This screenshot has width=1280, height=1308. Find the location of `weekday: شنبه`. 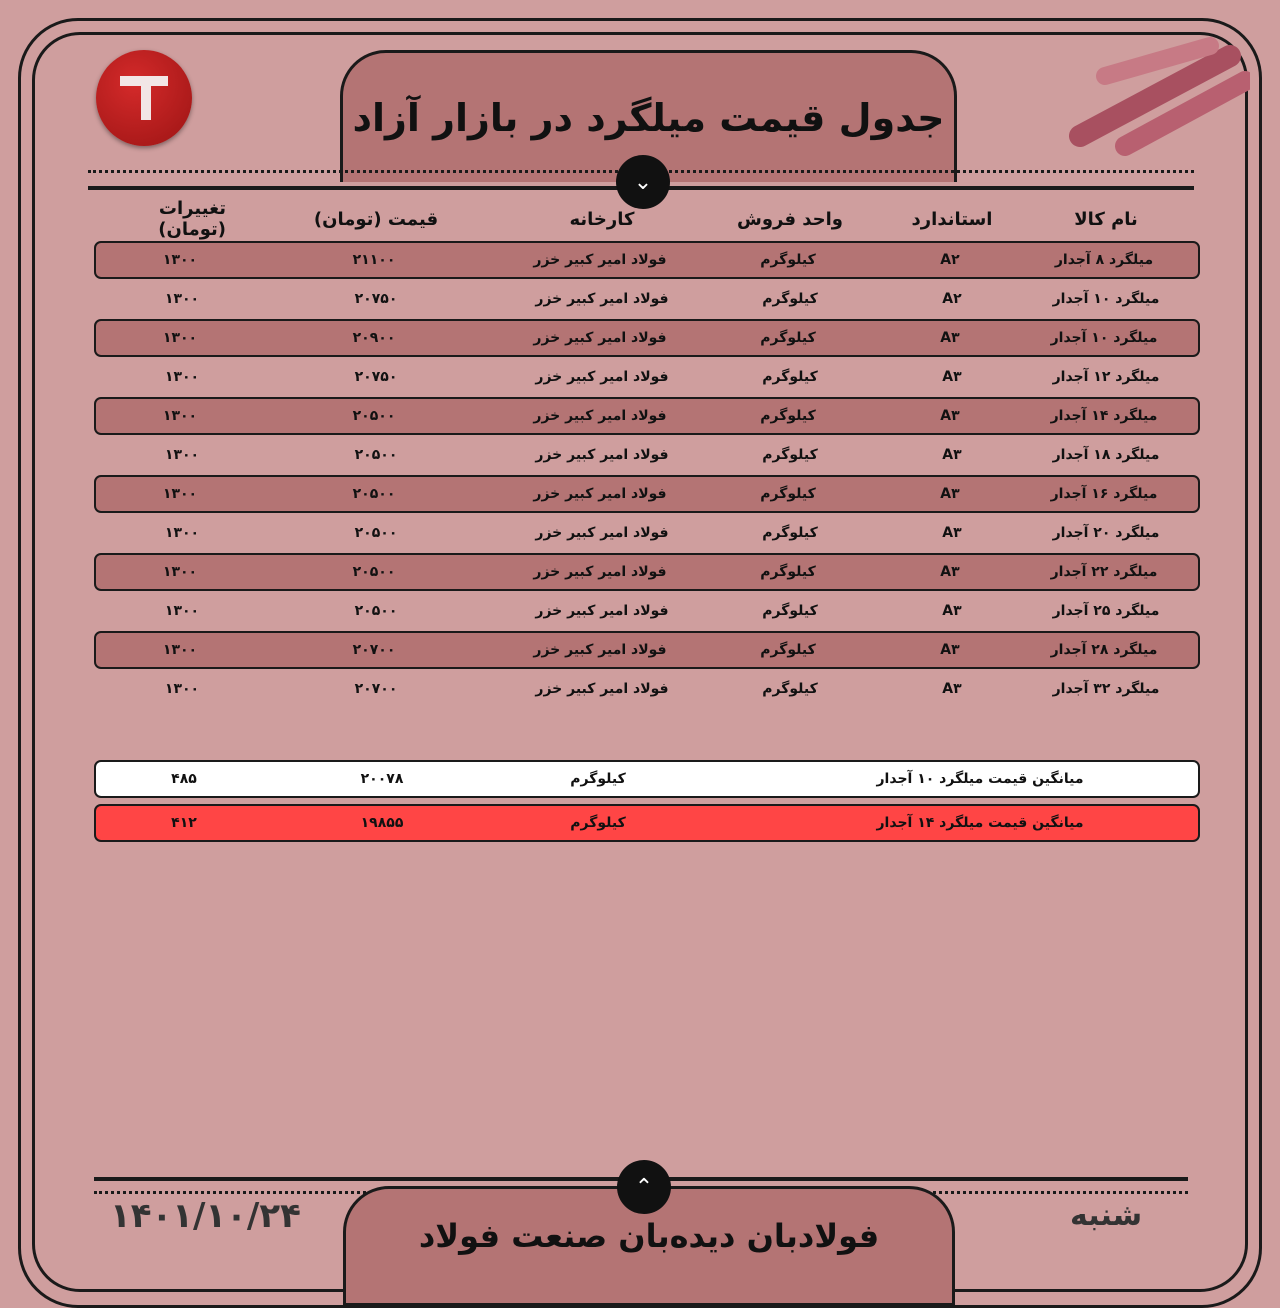

weekday: شنبه is located at coordinates (1106, 1215).